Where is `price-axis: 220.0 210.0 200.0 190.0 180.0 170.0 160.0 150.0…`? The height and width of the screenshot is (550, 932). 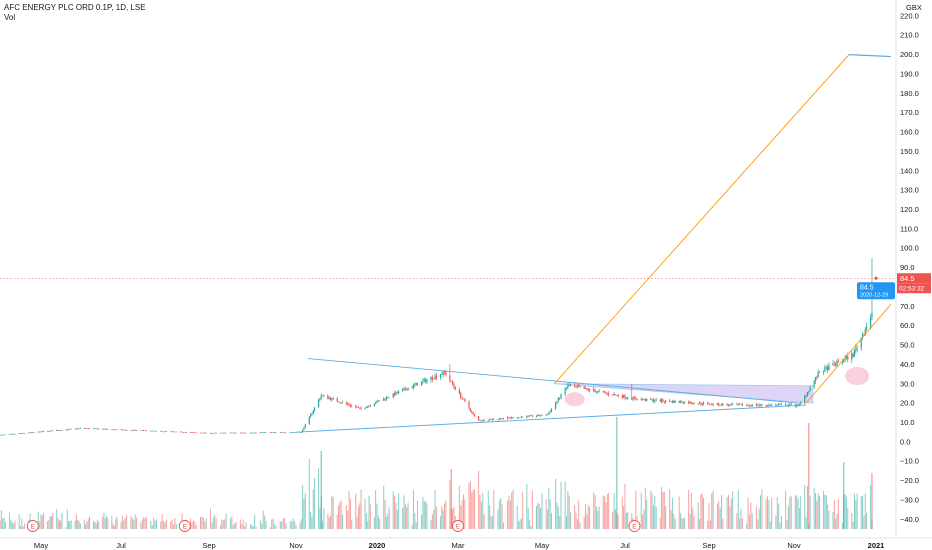 price-axis: 220.0 210.0 200.0 190.0 180.0 170.0 160.0 150.0… is located at coordinates (908, 269).